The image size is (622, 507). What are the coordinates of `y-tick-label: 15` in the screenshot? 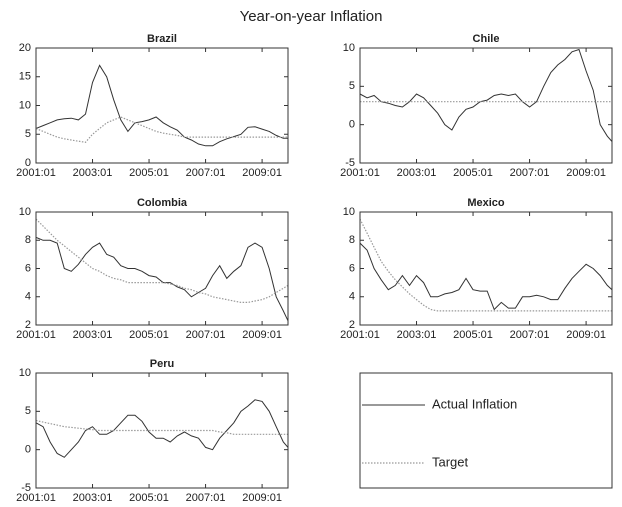 It's located at (25, 77).